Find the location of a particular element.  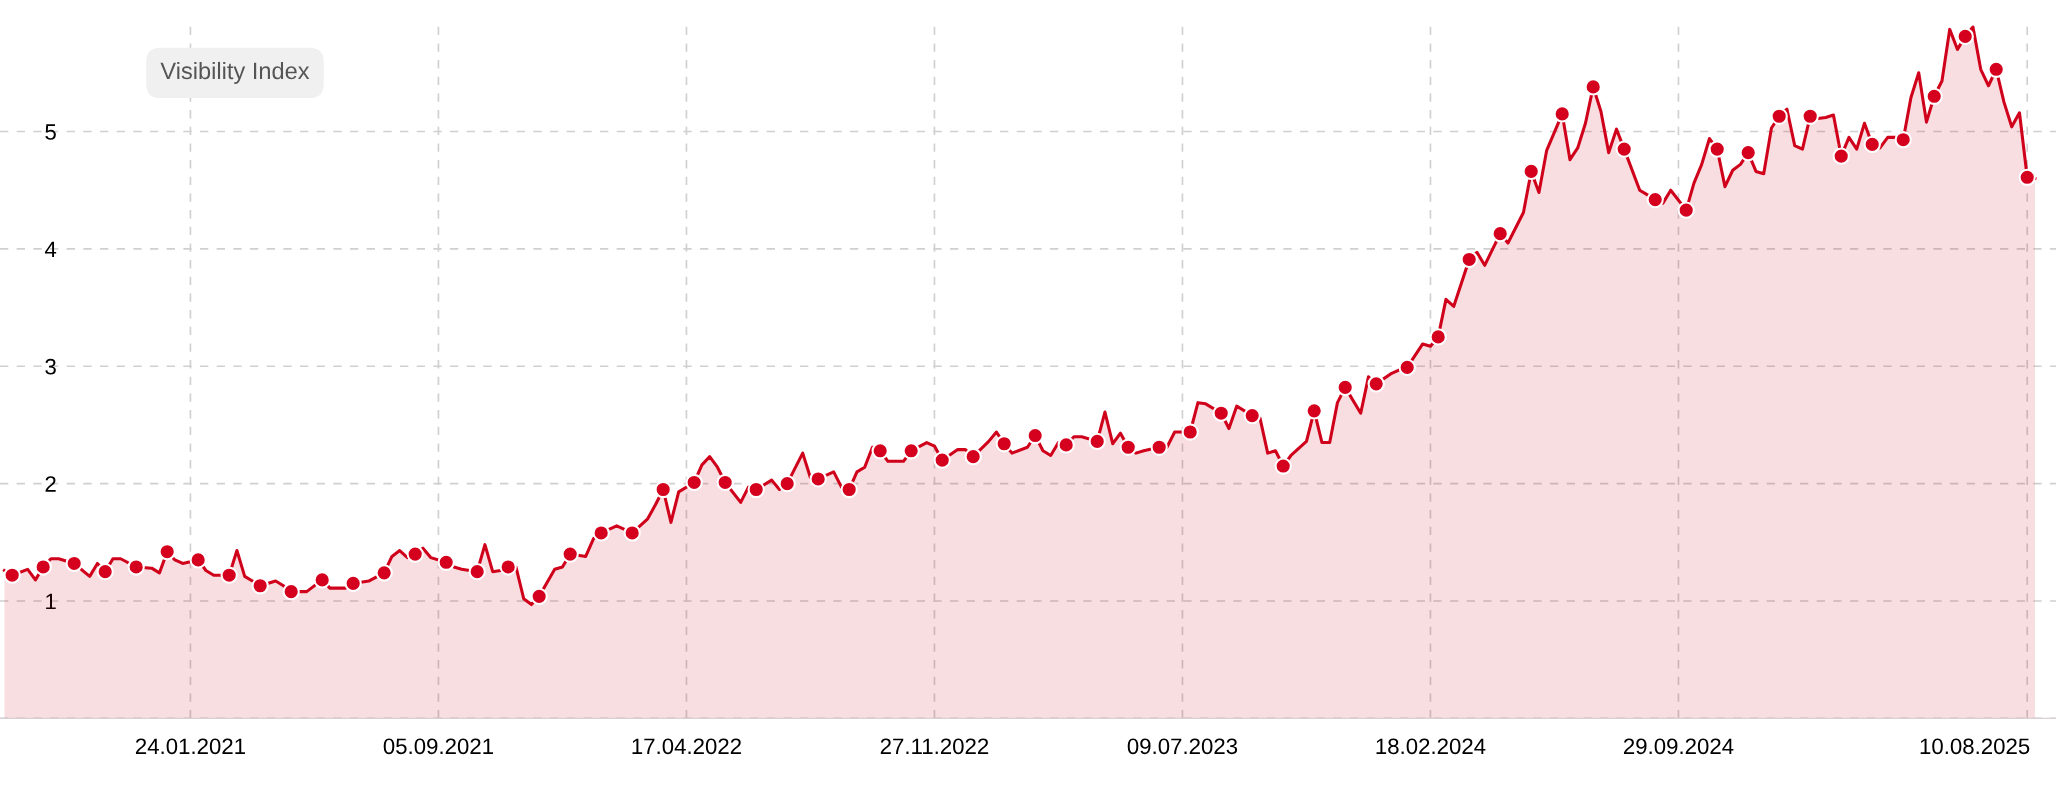

y-tick-label: 2 is located at coordinates (50, 484).